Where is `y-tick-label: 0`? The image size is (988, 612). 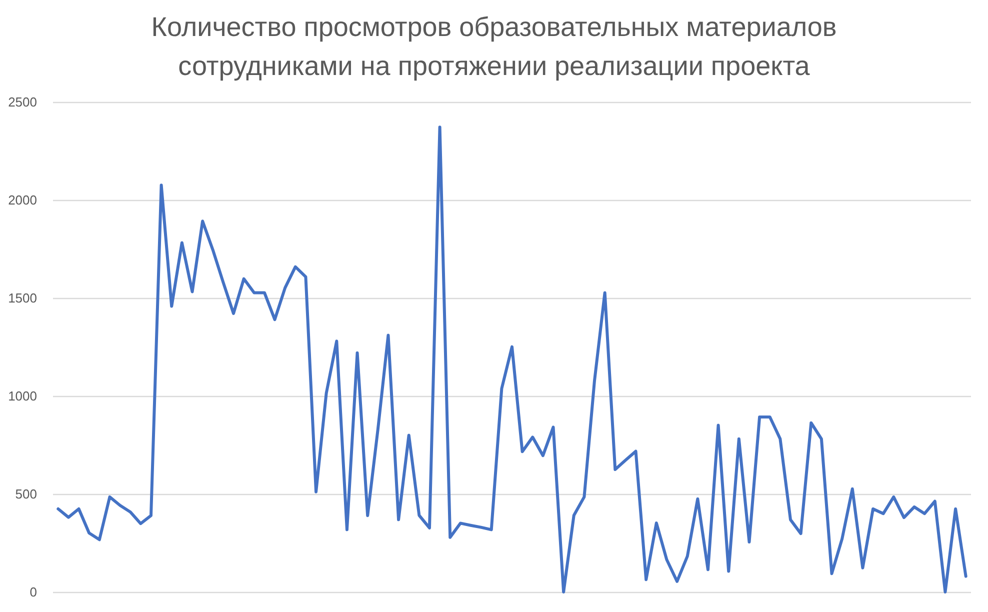
y-tick-label: 0 is located at coordinates (33, 592).